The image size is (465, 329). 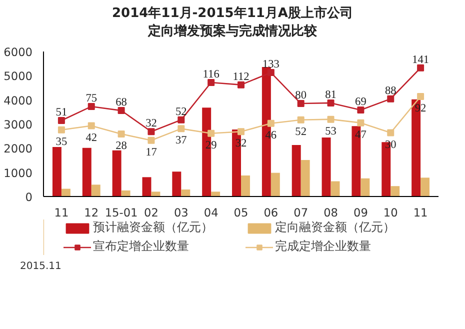 What do you see at coordinates (331, 213) in the screenshot?
I see `x-tick-label: 08` at bounding box center [331, 213].